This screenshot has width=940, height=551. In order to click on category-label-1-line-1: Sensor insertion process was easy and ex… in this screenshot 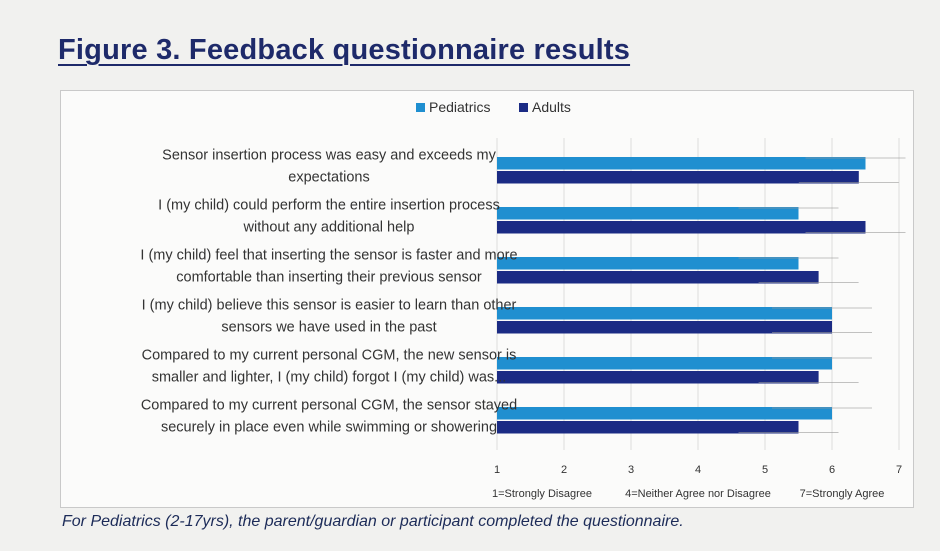, I will do `click(329, 156)`.